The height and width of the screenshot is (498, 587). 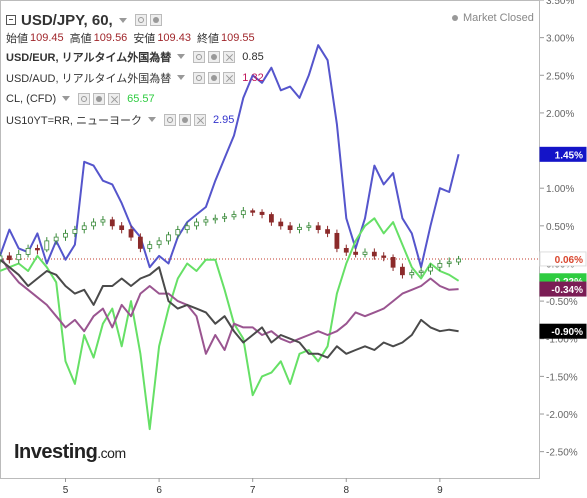 What do you see at coordinates (224, 119) in the screenshot?
I see `comparison-value: 2.95` at bounding box center [224, 119].